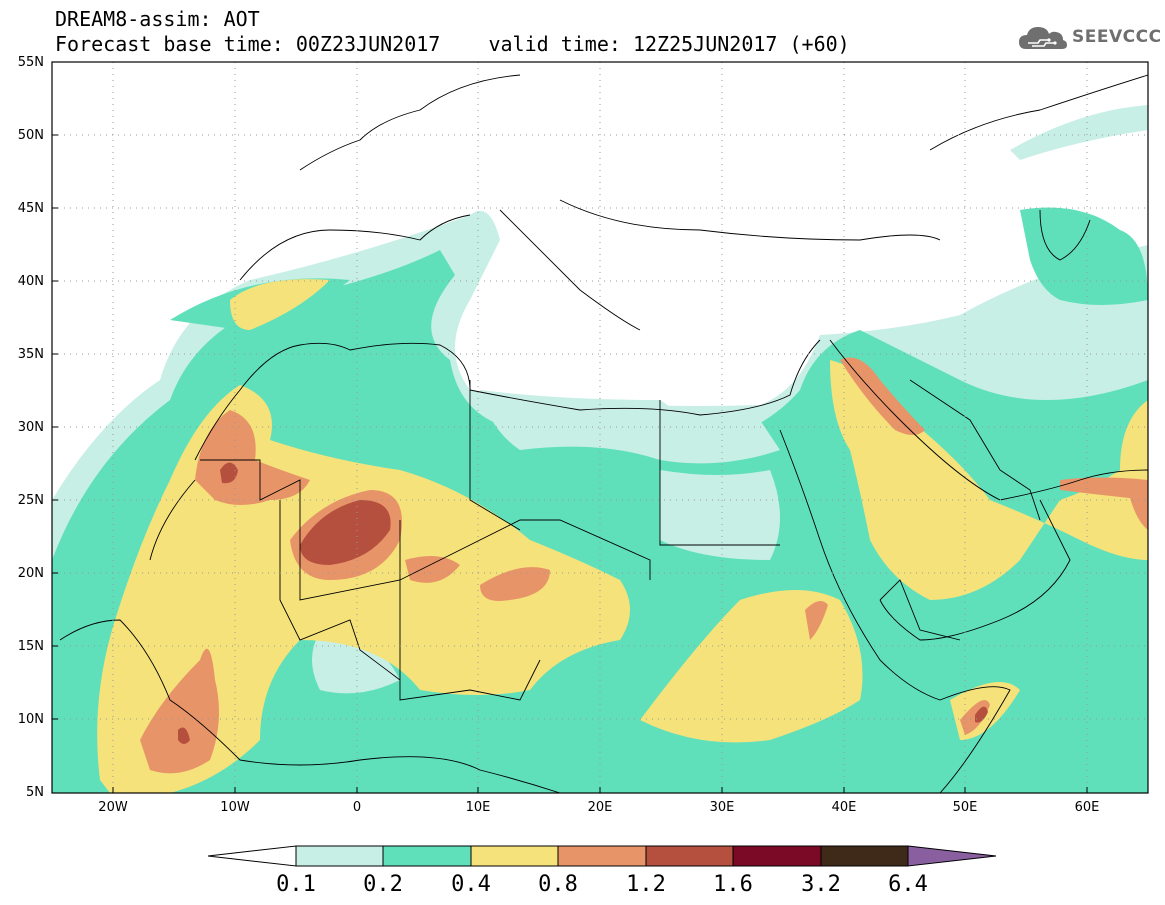 The height and width of the screenshot is (905, 1165). Describe the element at coordinates (179, 711) in the screenshot. I see `aot-band-orange-guinea` at that location.